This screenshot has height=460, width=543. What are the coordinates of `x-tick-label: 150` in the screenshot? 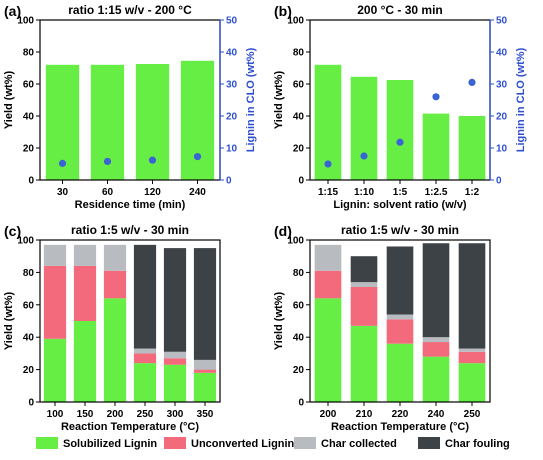 It's located at (85, 414).